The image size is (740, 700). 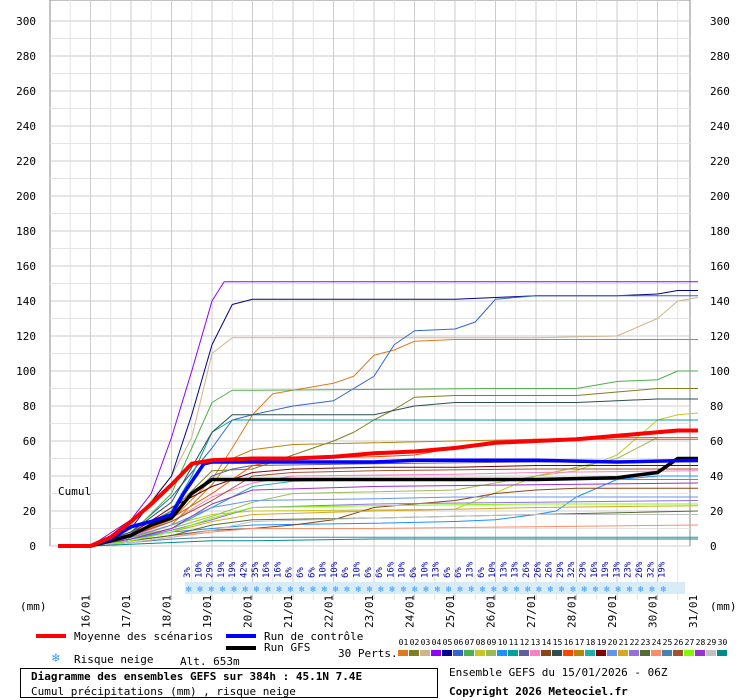 What do you see at coordinates (144, 636) in the screenshot?
I see `legend-mean-label: Moyenne des scénarios` at bounding box center [144, 636].